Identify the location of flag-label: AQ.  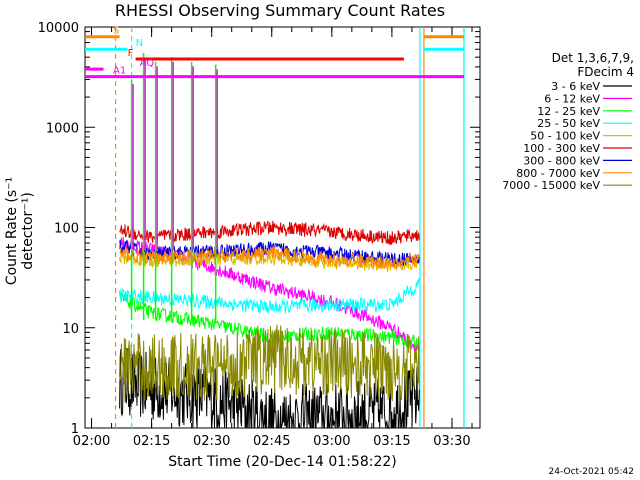
(147, 63).